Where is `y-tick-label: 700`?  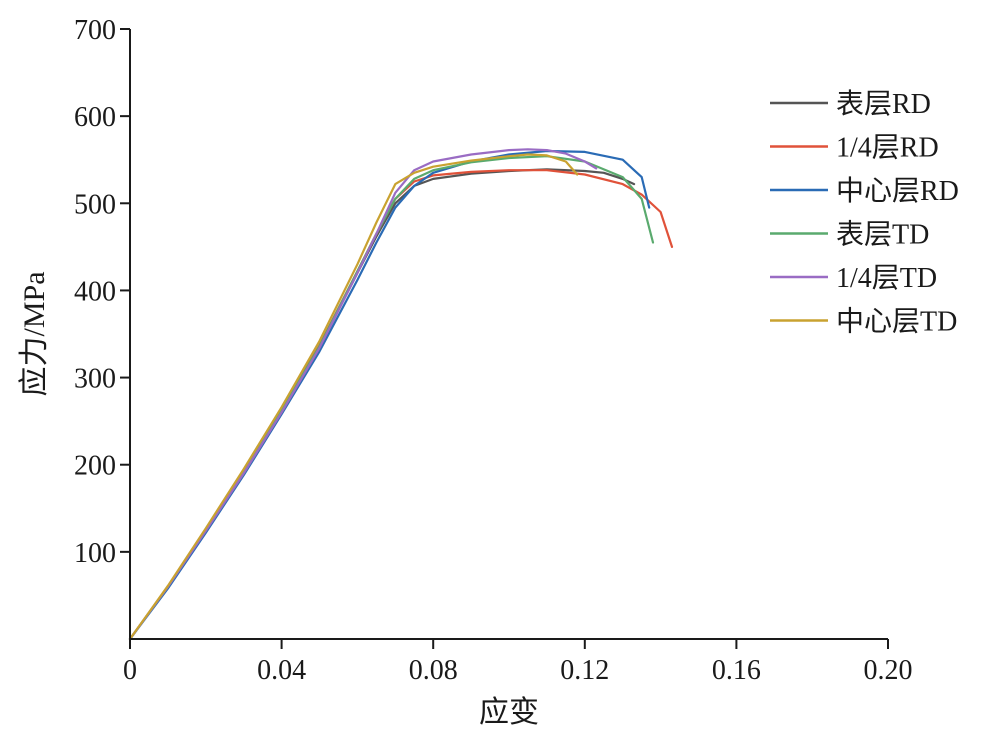
y-tick-label: 700 is located at coordinates (95, 30).